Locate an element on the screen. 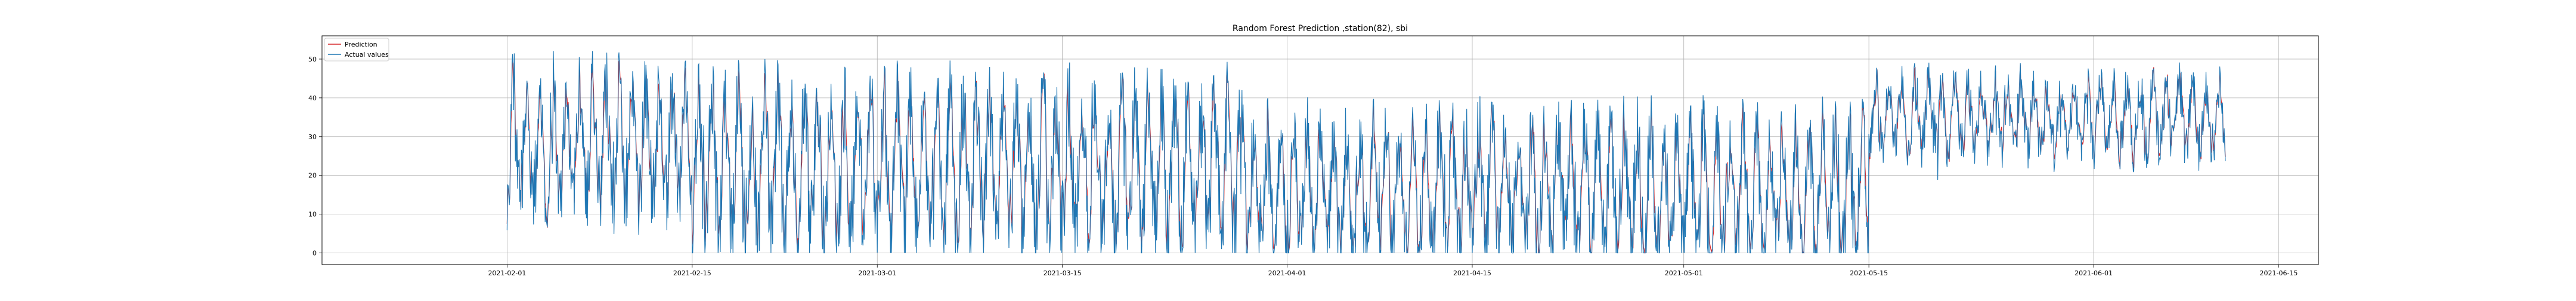 Image resolution: width=2576 pixels, height=301 pixels. x-tick-label: 2021-03-01 is located at coordinates (877, 273).